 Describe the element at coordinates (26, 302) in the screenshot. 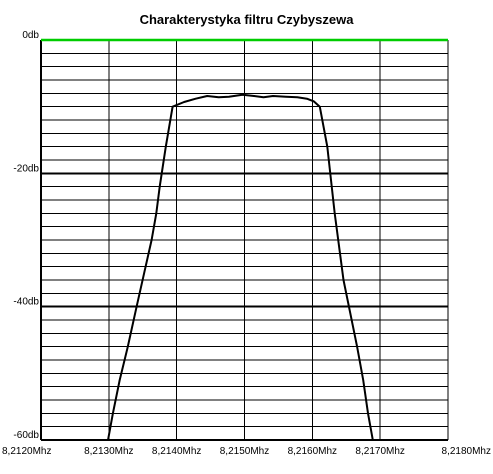

I see `y-tick-label: -40db` at that location.